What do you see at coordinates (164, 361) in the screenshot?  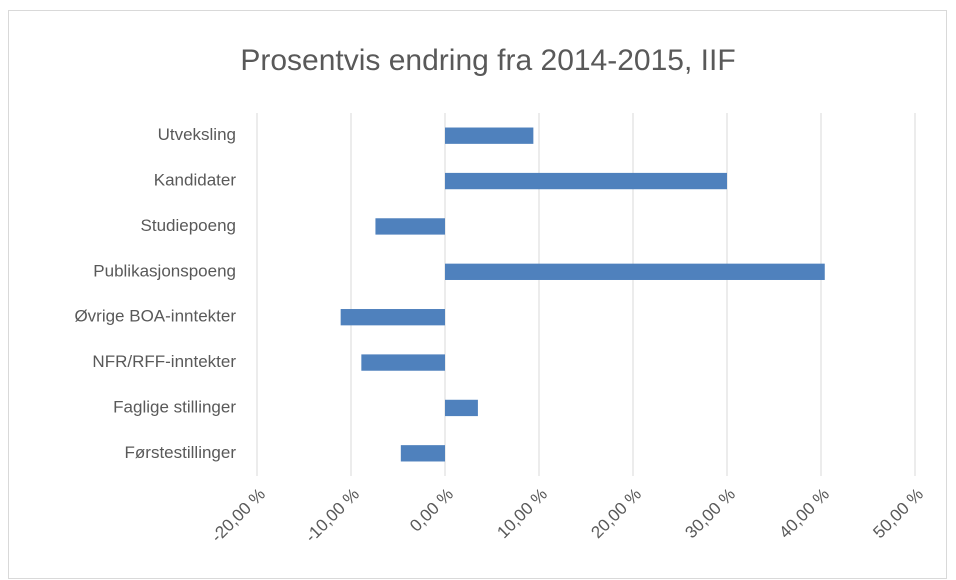 I see `y-tick-label: NFR/RFF-inntekter` at bounding box center [164, 361].